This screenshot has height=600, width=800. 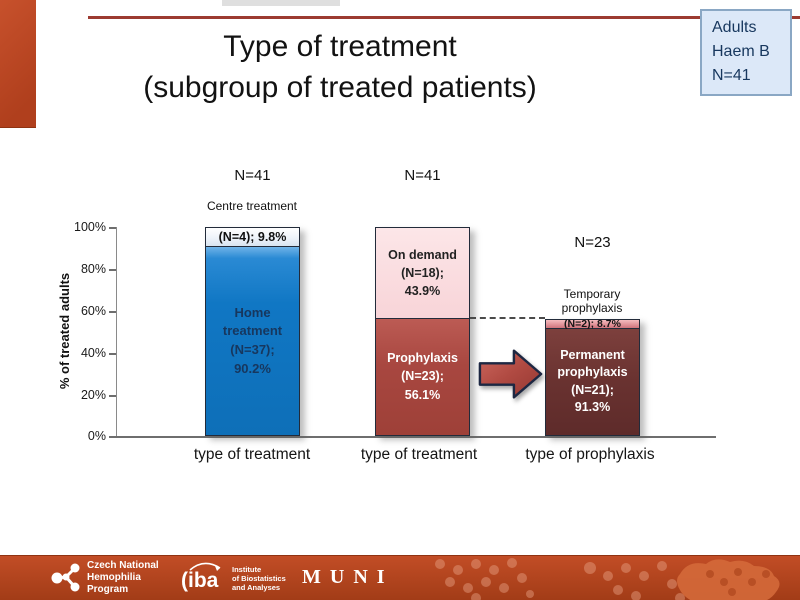 I want to click on iba-line-2: of Biostatistics, so click(x=259, y=578).